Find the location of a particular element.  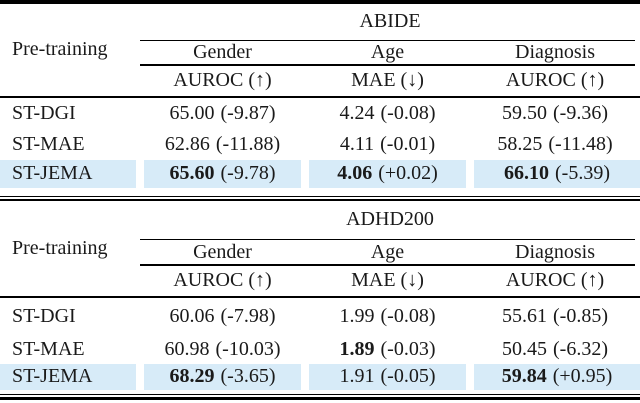

metric-value: 1.91 is located at coordinates (357, 376).